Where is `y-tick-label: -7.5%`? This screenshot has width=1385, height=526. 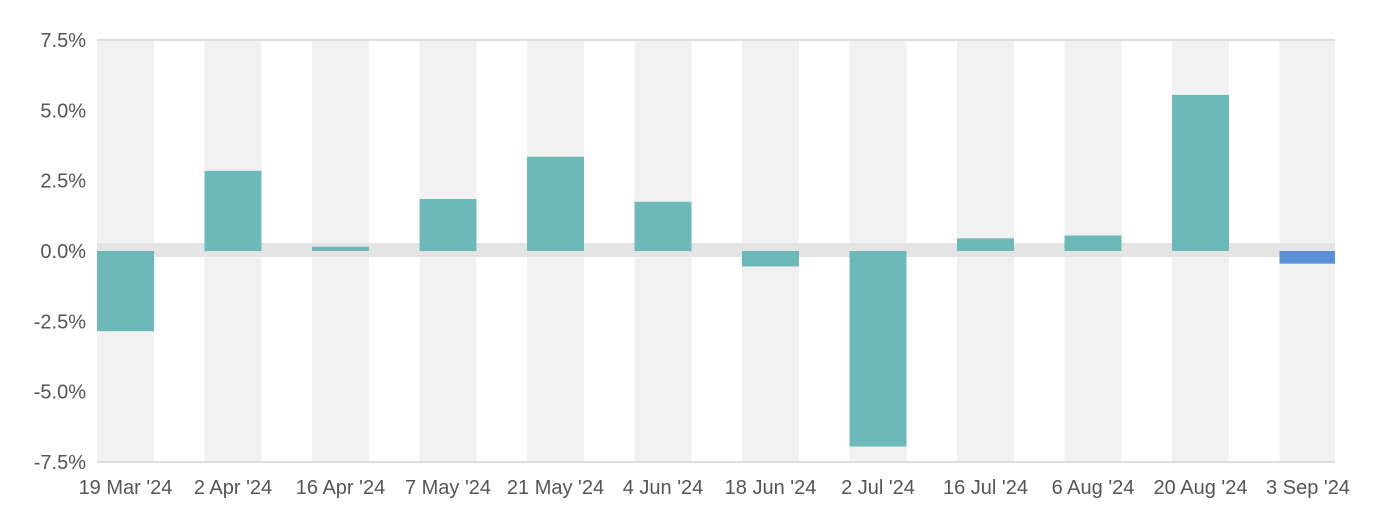
y-tick-label: -7.5% is located at coordinates (60, 463).